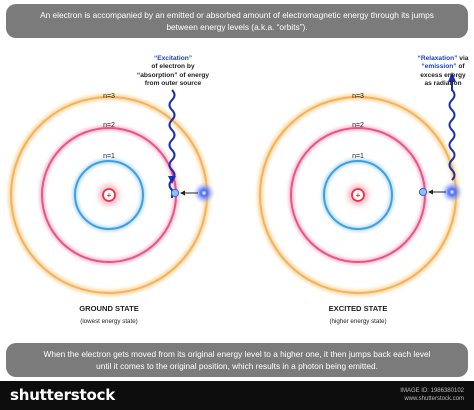 The height and width of the screenshot is (410, 474). I want to click on site-url: www.shutterstock.com, so click(434, 399).